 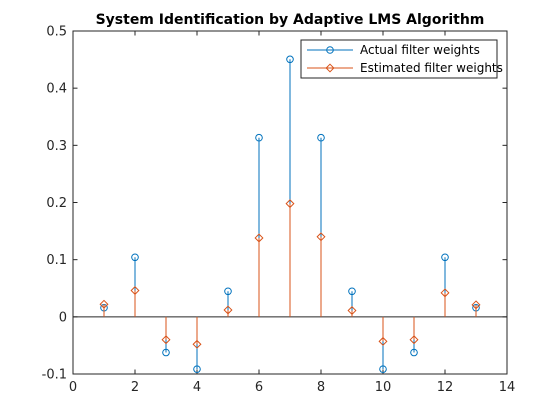 What do you see at coordinates (56, 89) in the screenshot?
I see `y-tick-label: 0.4` at bounding box center [56, 89].